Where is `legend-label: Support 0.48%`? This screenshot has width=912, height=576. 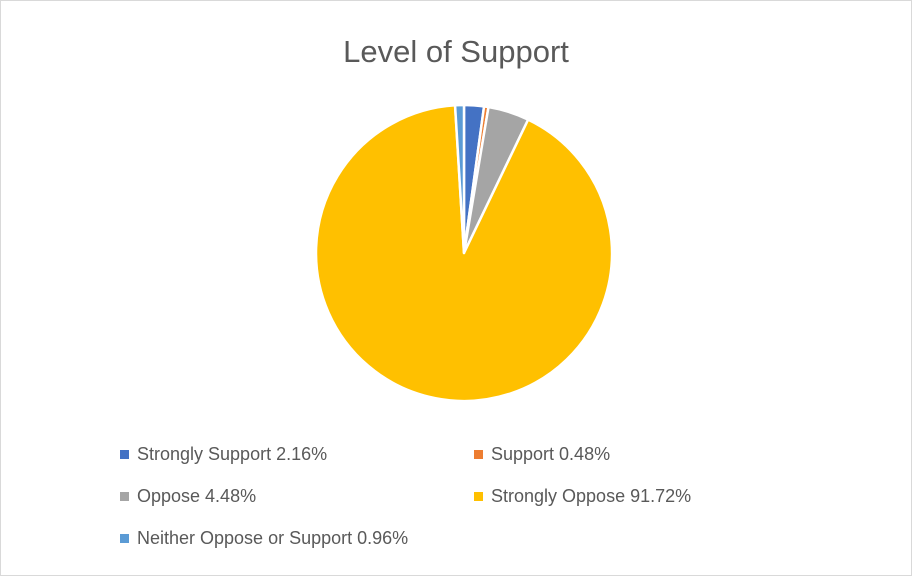 legend-label: Support 0.48% is located at coordinates (551, 454).